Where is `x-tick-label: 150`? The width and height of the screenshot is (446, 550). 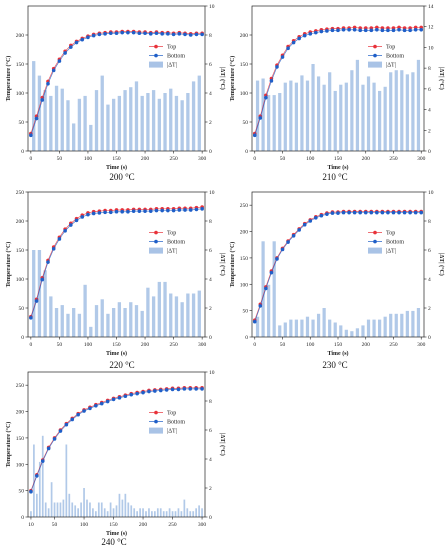
x-tick-label: 150 is located at coordinates (113, 525).